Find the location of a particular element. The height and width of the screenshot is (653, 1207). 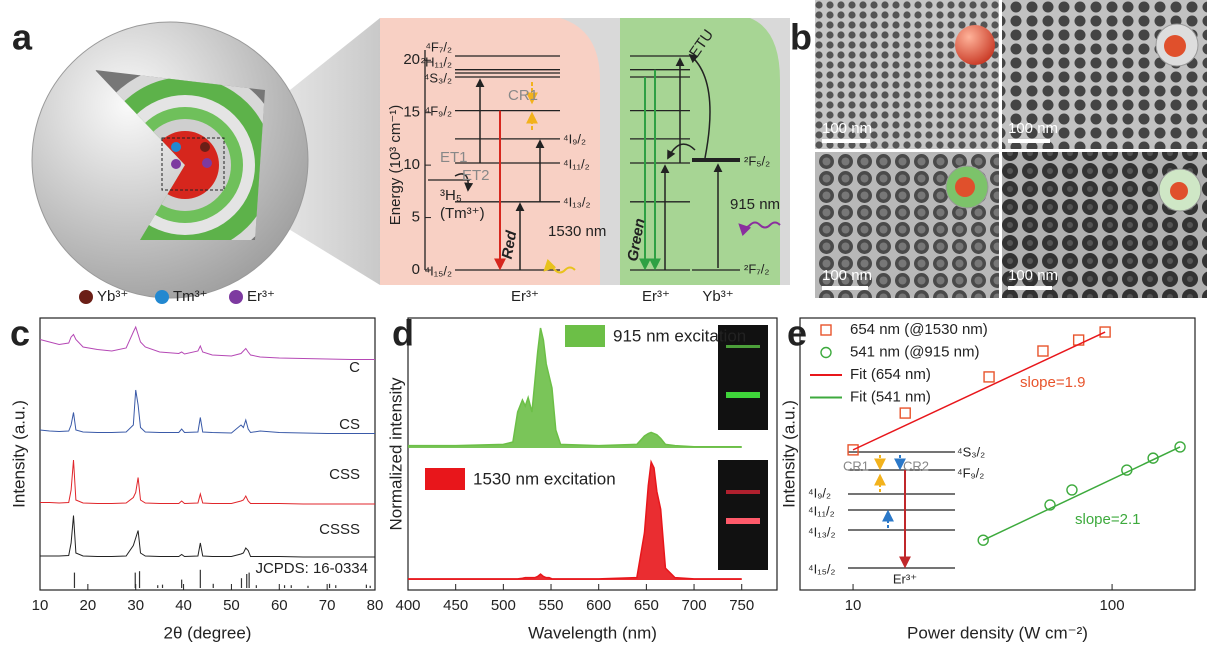

y-tick-label: 20 is located at coordinates (411, 59).